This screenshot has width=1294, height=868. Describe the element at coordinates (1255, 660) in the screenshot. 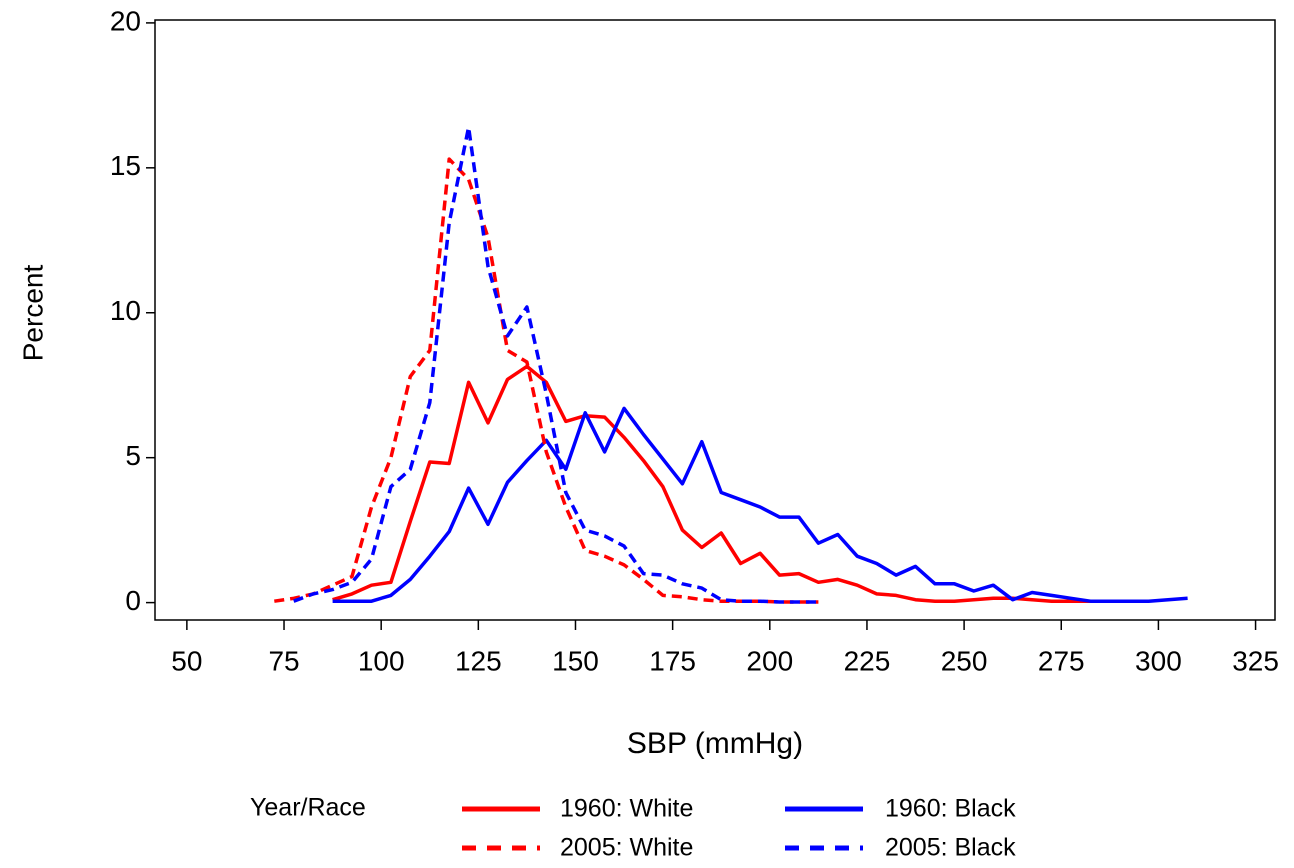

I see `x-tick-label: 325` at that location.